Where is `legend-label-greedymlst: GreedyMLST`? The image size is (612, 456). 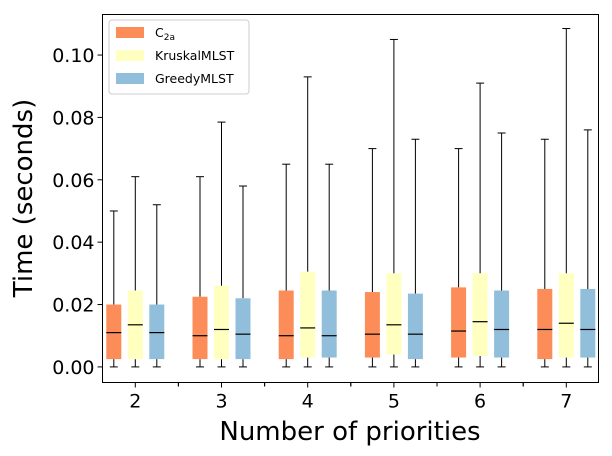 legend-label-greedymlst: GreedyMLST is located at coordinates (194, 78).